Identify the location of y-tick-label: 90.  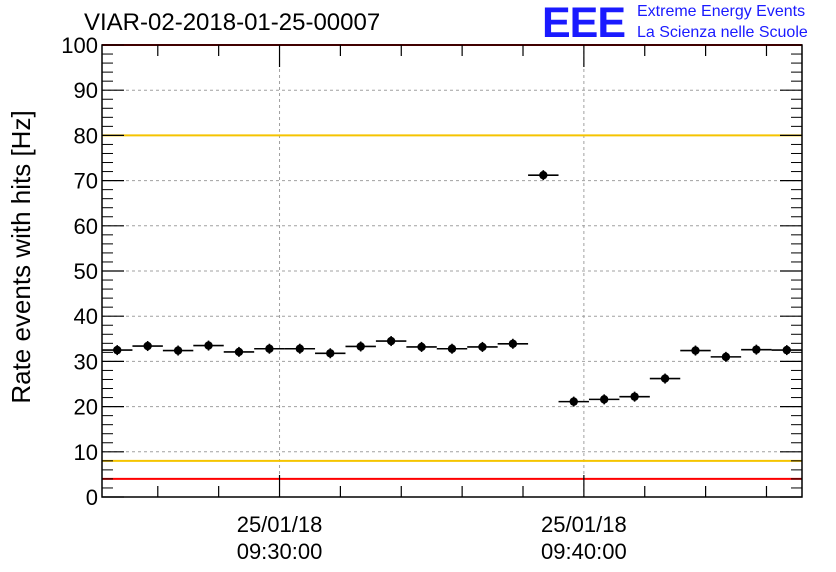
(86, 90).